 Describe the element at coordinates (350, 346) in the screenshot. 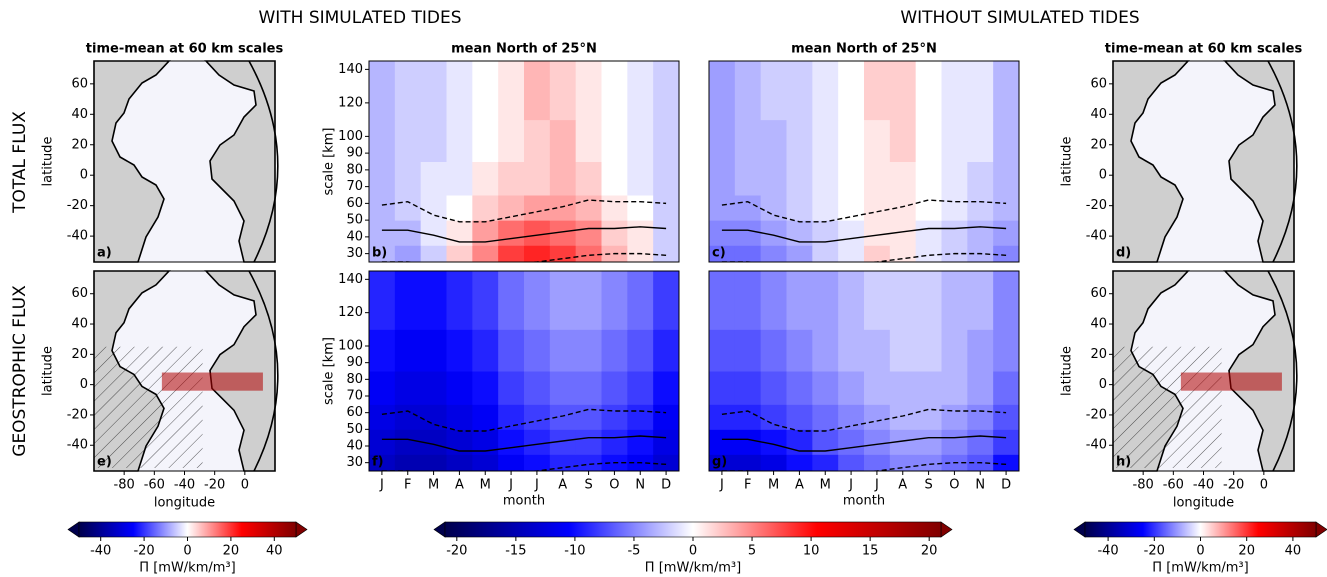

I see `y-tick-label: 100` at that location.